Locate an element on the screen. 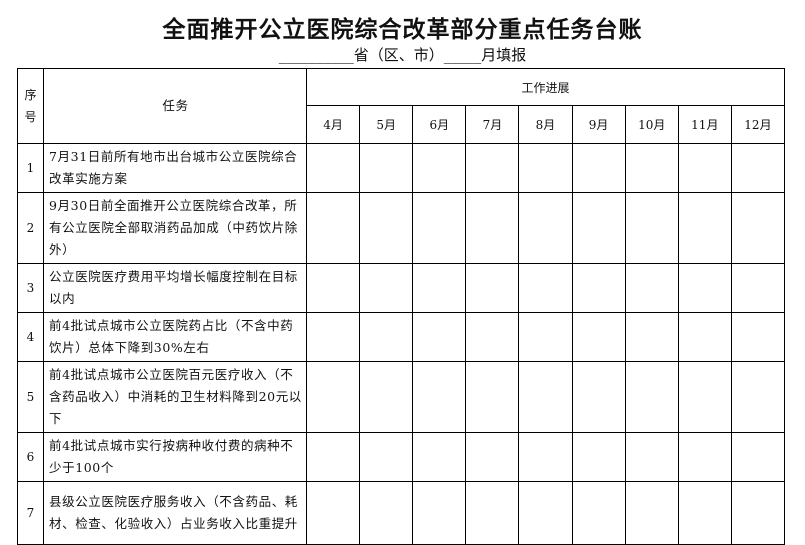 The width and height of the screenshot is (805, 545). header-month: 8月 is located at coordinates (545, 124).